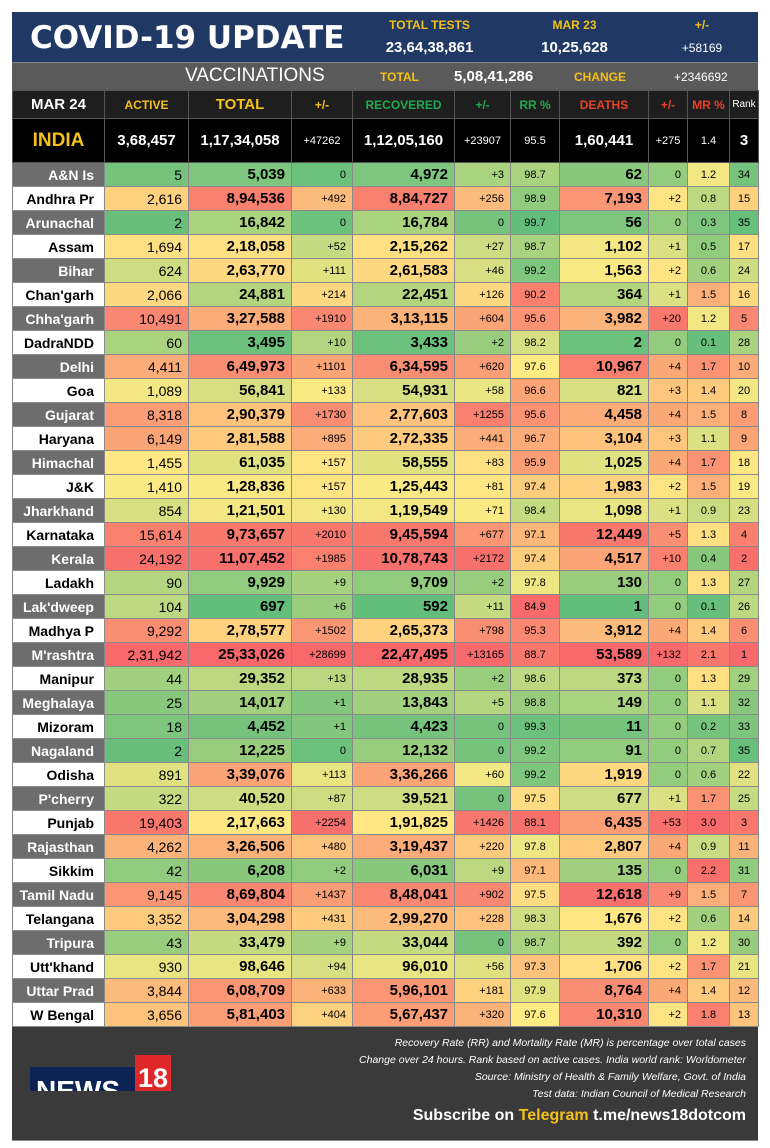  I want to click on telegram-channel-link: t.me/news18dotcom, so click(669, 1115).